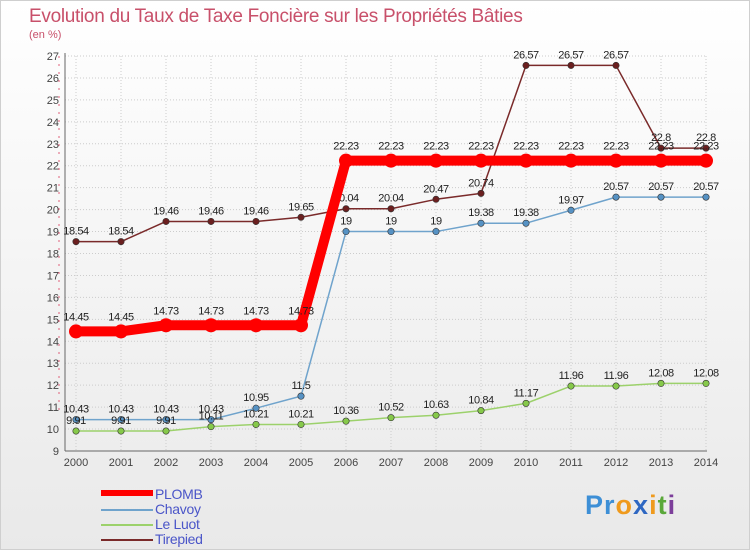 The width and height of the screenshot is (750, 551). I want to click on logo-letter: o, so click(624, 505).